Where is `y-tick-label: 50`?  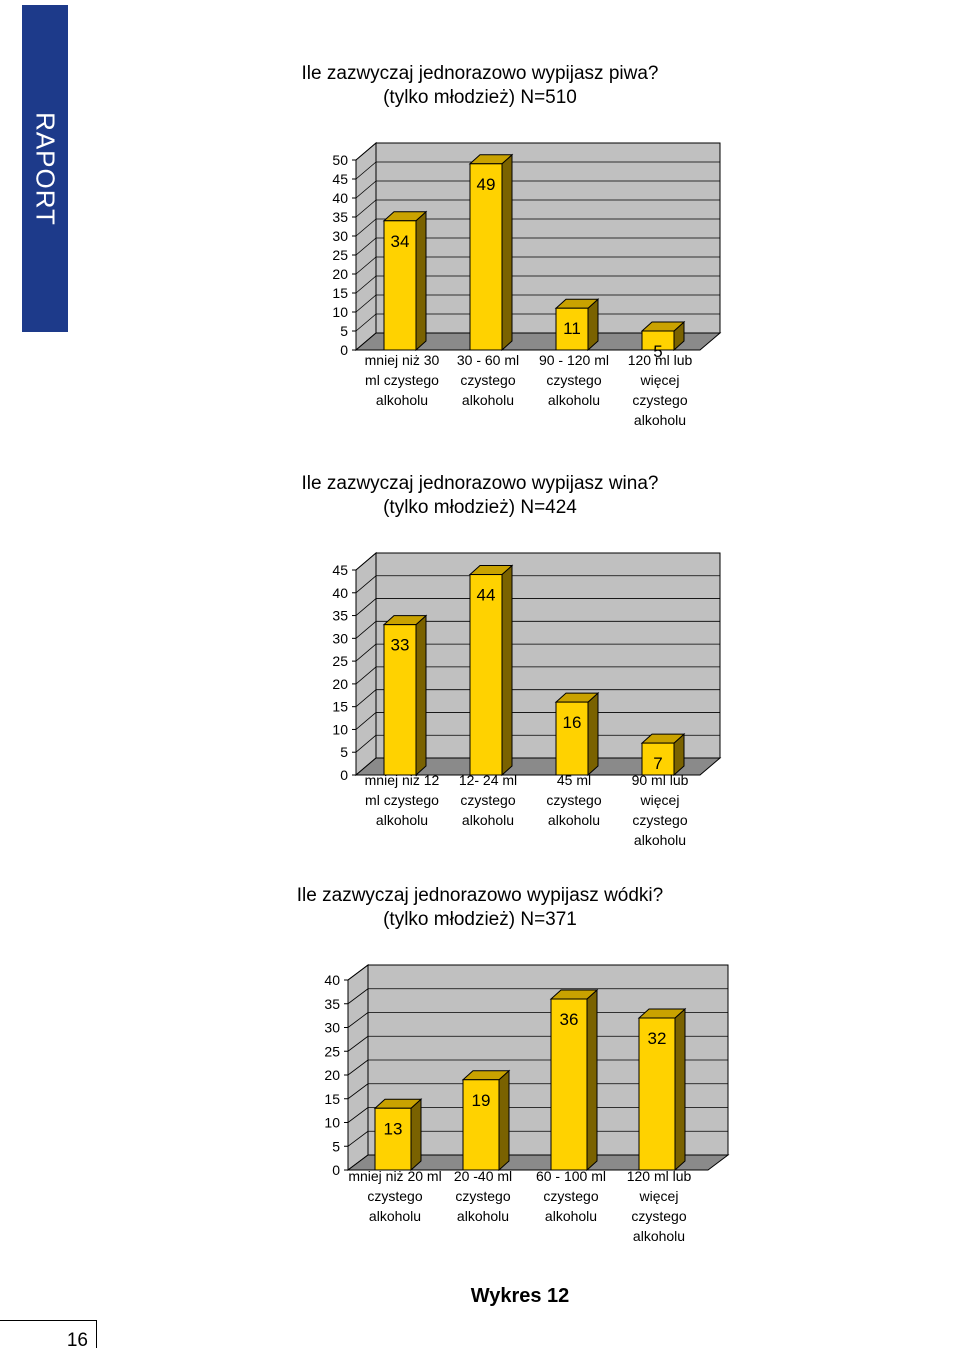
y-tick-label: 50 is located at coordinates (340, 160).